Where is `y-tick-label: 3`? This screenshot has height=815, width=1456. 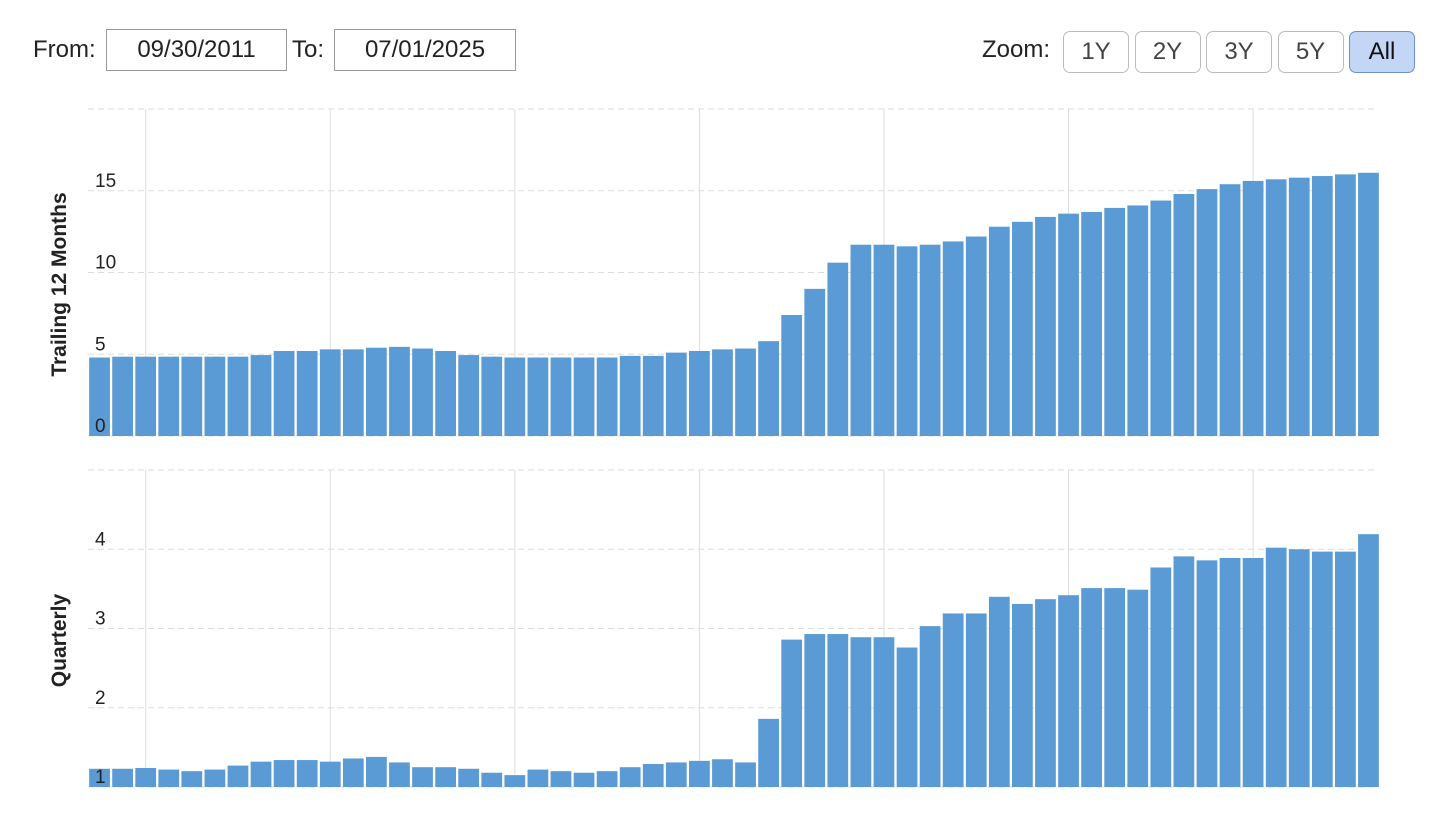
y-tick-label: 3 is located at coordinates (100, 619).